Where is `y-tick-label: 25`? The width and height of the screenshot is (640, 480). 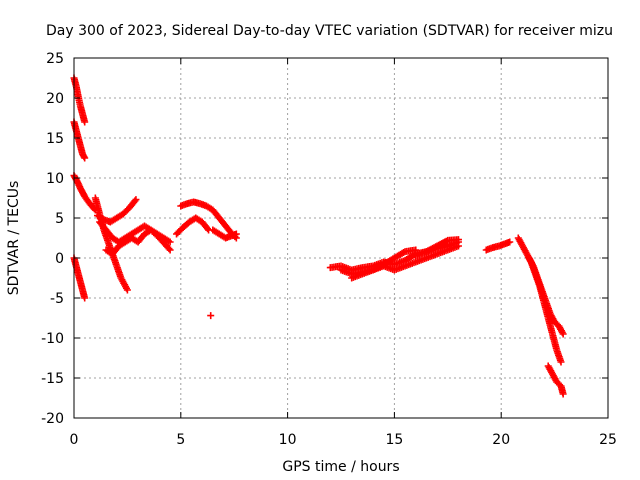
y-tick-label: 25 is located at coordinates (55, 59).